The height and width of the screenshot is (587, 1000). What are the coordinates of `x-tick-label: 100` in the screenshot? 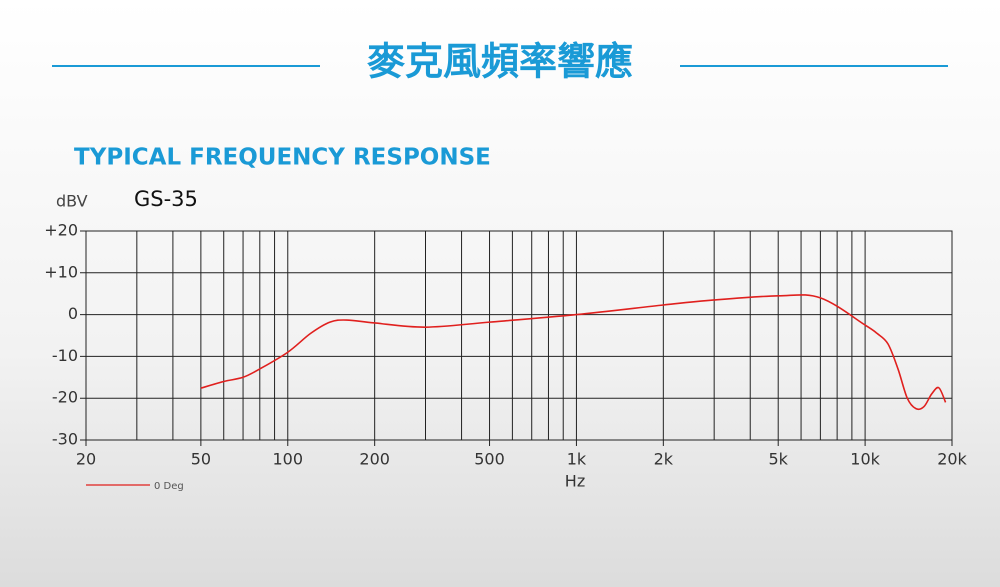 It's located at (287, 459).